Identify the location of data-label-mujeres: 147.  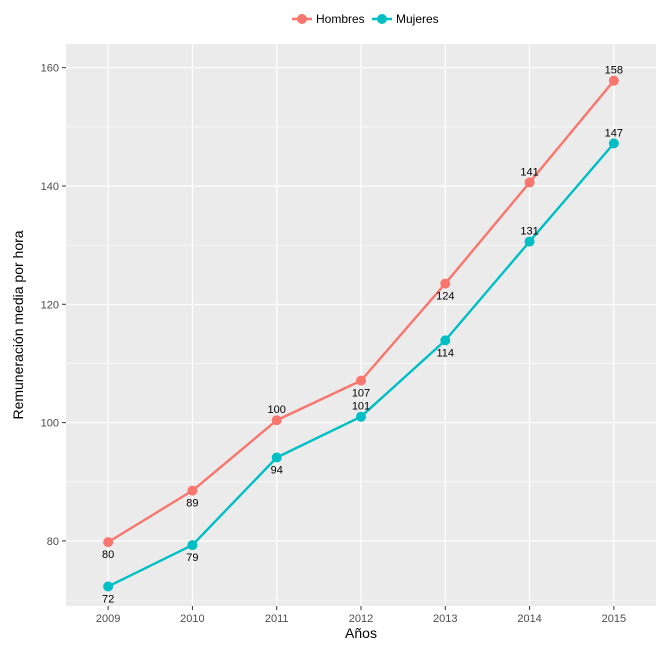
(614, 133).